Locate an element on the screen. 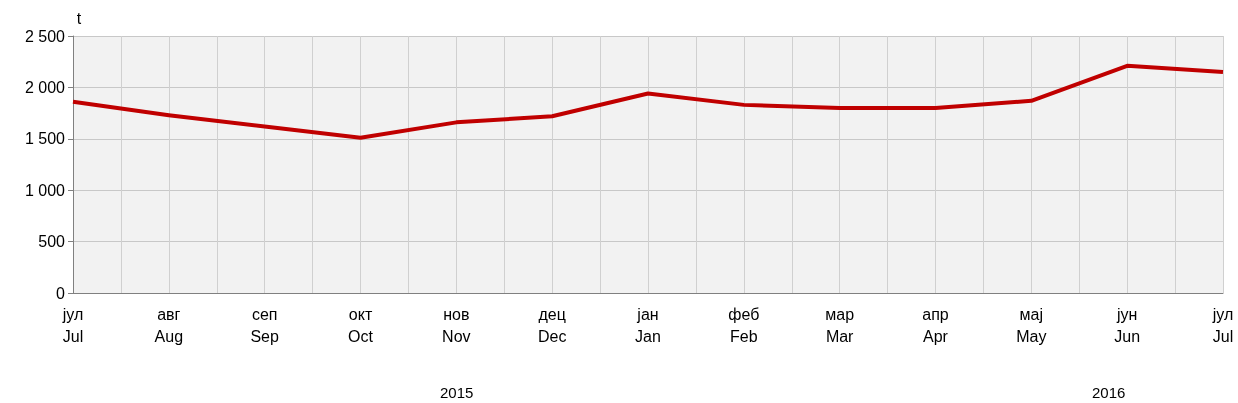 This screenshot has height=403, width=1238. x-tick-label: мај May is located at coordinates (1031, 325).